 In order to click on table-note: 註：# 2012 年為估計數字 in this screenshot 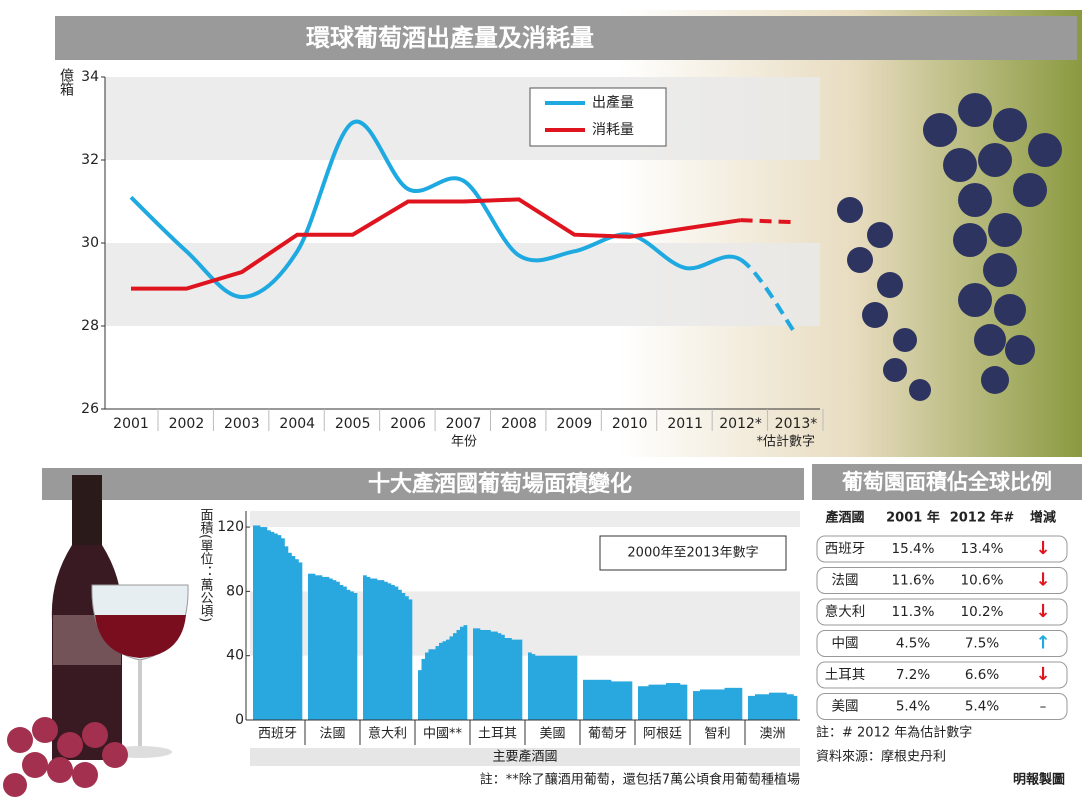, I will do `click(894, 733)`.